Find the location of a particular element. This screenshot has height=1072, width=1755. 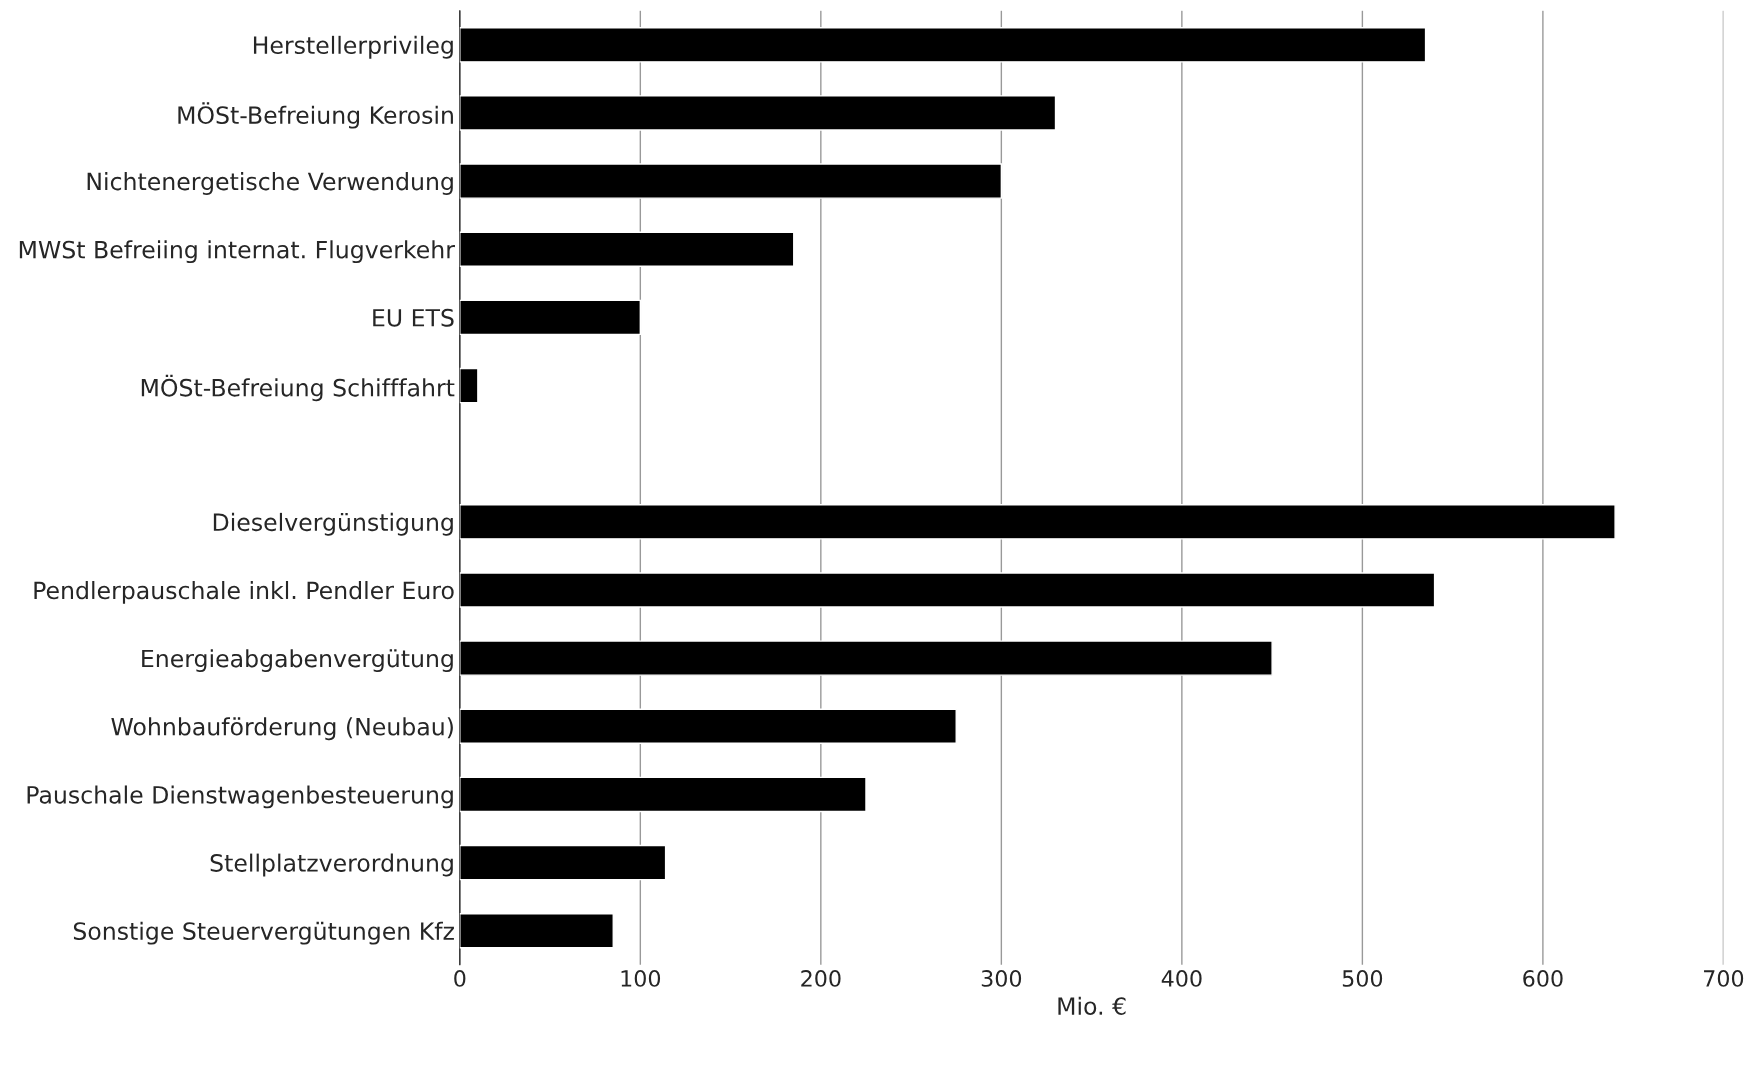

x-tick-label: 100 is located at coordinates (641, 978).